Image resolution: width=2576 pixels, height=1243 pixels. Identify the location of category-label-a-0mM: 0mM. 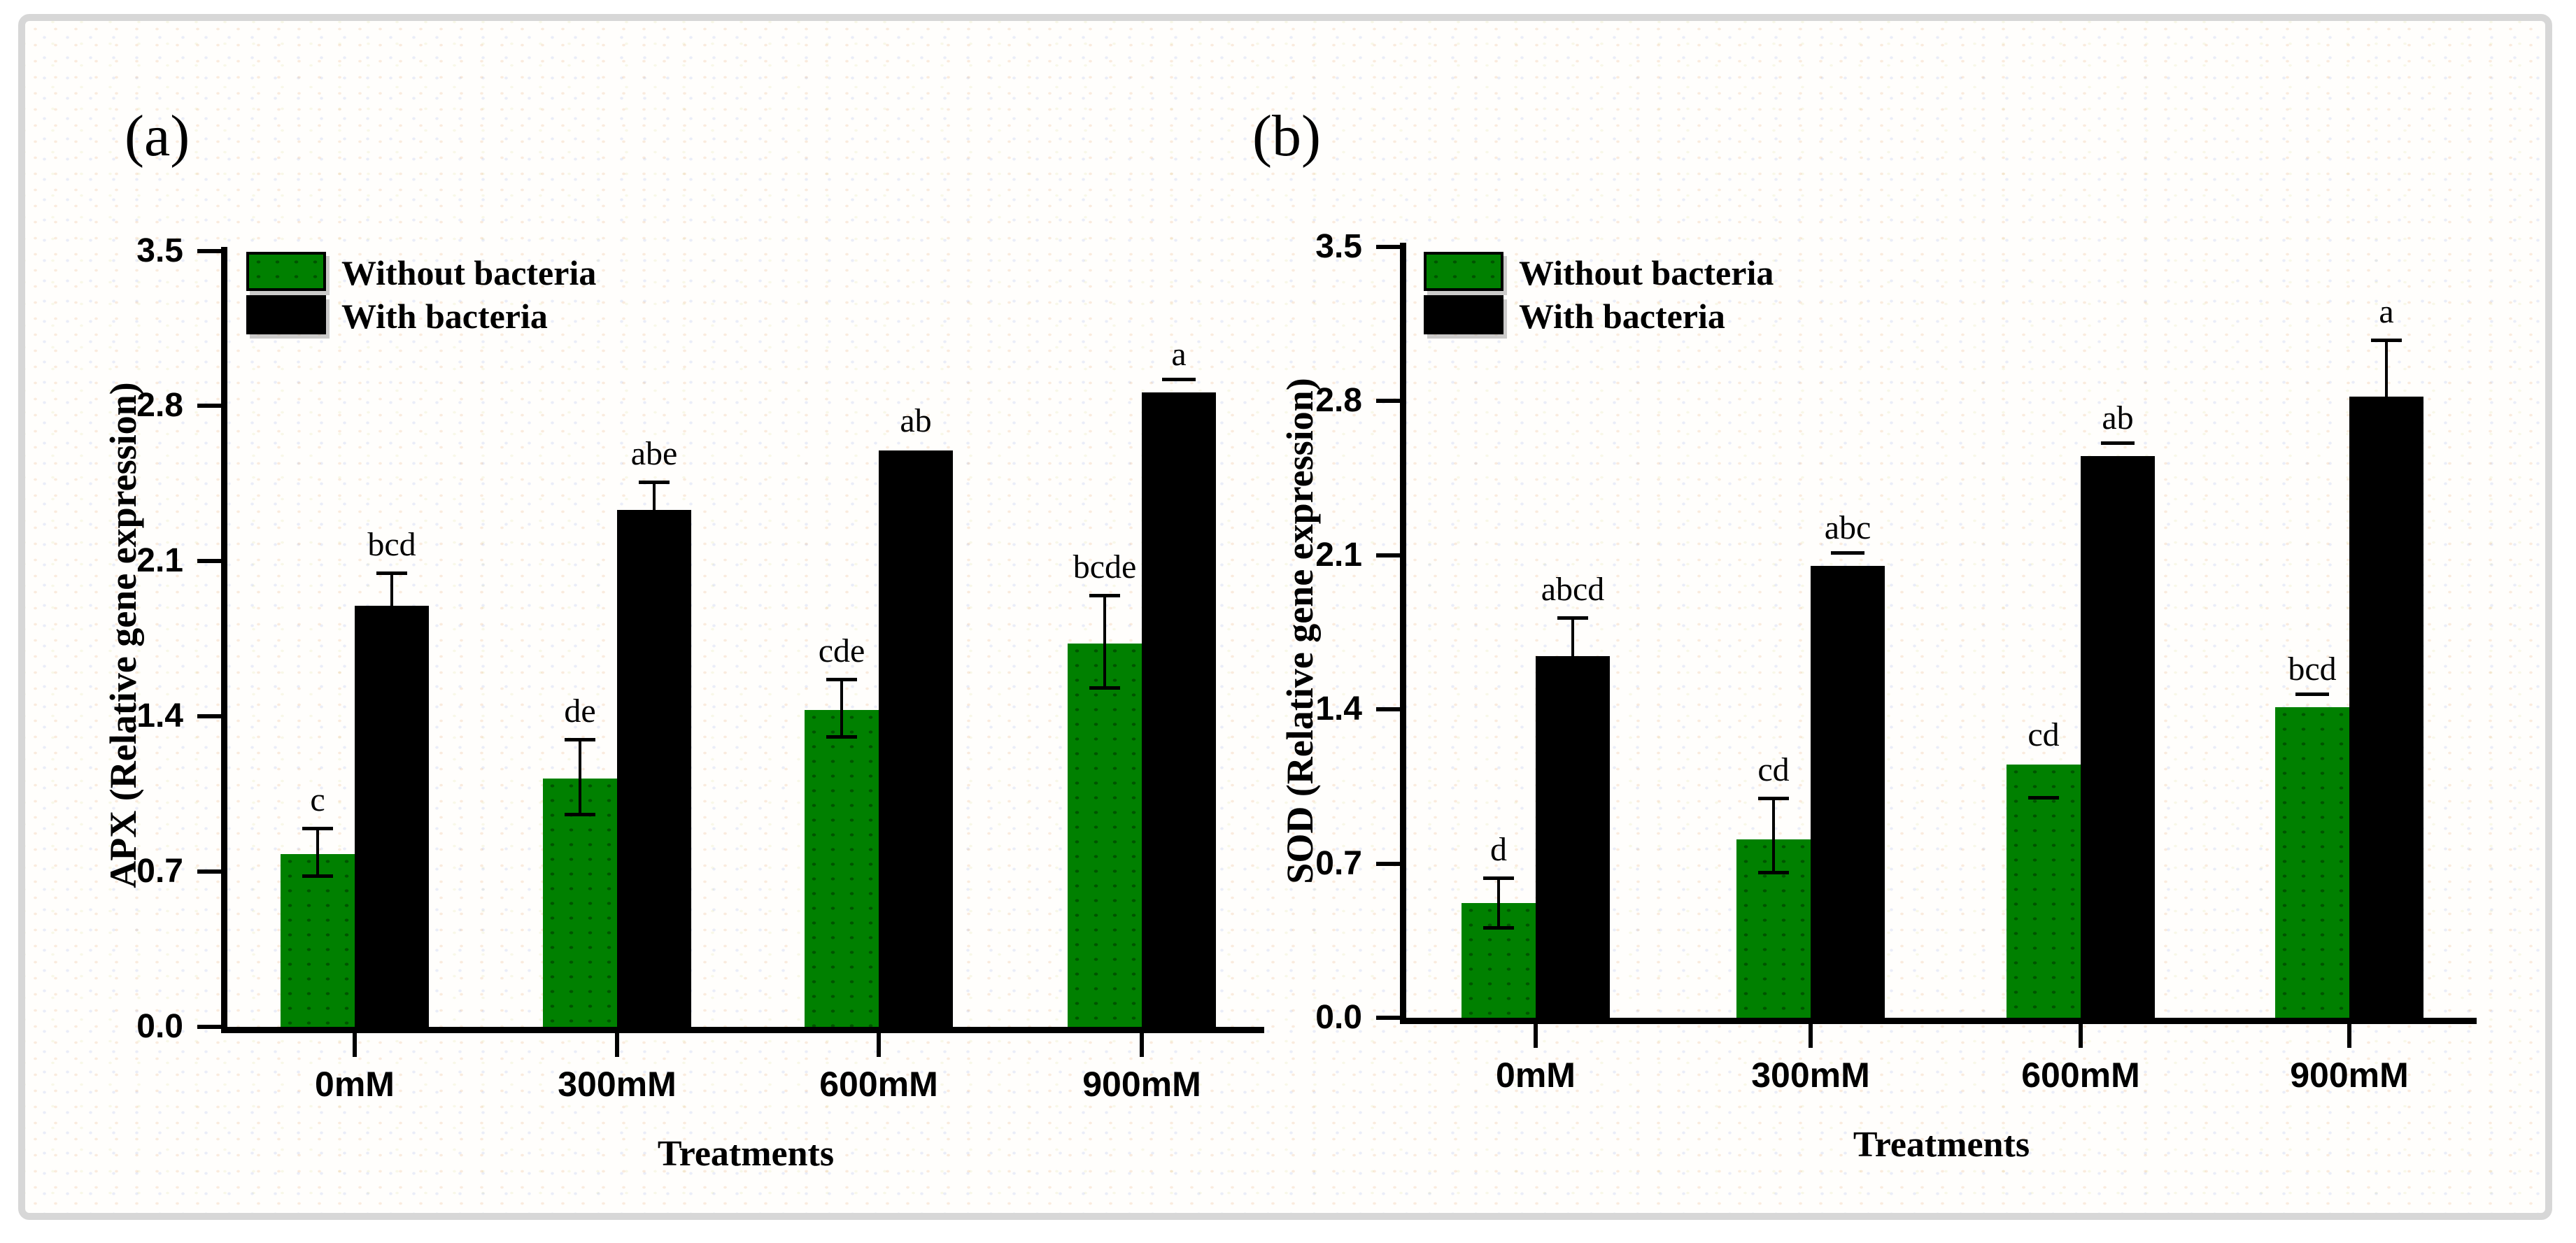
(355, 1084).